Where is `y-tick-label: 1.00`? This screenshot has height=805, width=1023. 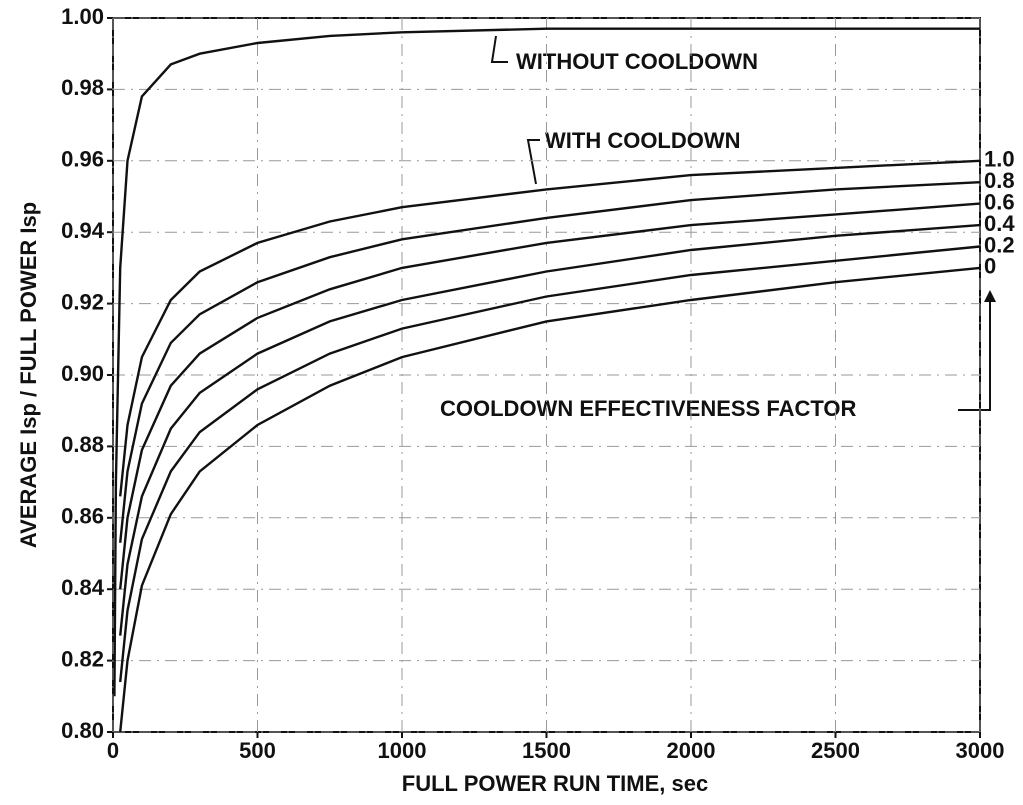 y-tick-label: 1.00 is located at coordinates (82, 16).